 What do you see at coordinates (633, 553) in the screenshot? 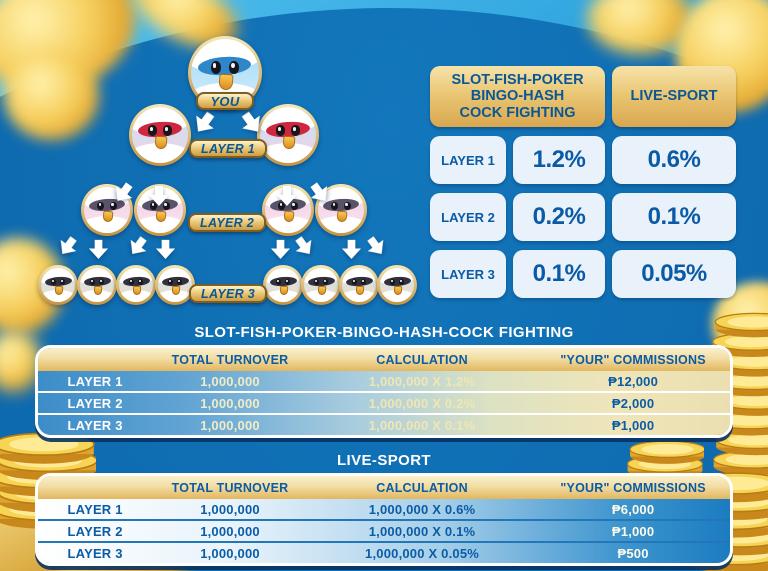
I see `commission-value: ₱500` at bounding box center [633, 553].